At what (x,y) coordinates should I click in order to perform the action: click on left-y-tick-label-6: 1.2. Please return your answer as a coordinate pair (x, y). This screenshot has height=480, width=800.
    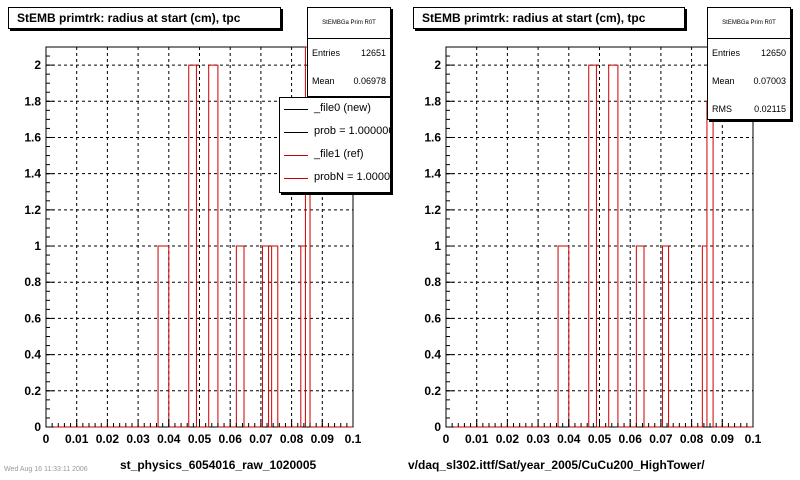
    Looking at the image, I should click on (32, 210).